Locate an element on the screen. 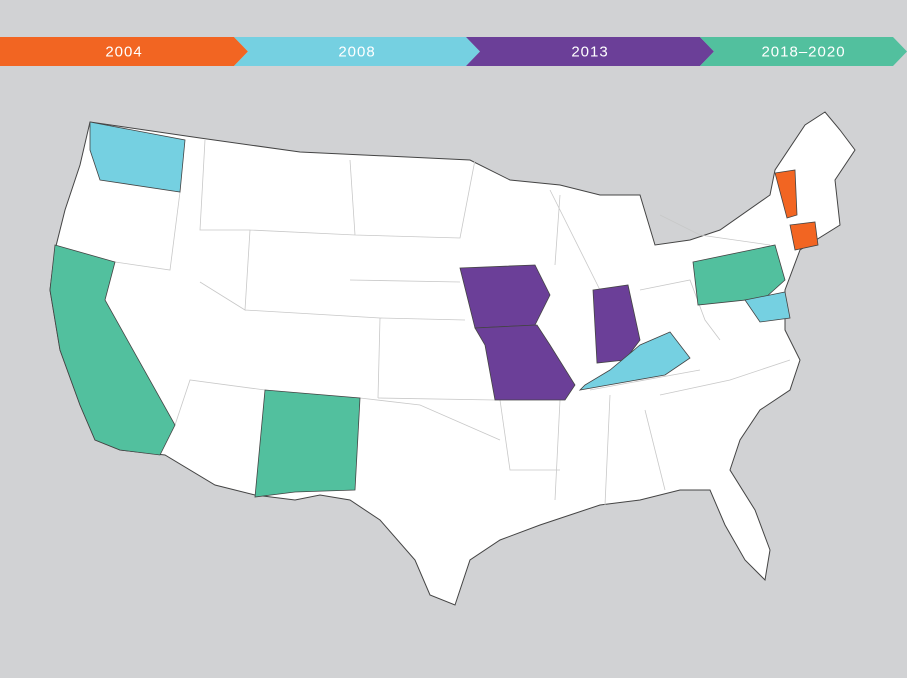 This screenshot has height=678, width=907. timeline-label: 2004 is located at coordinates (123, 51).